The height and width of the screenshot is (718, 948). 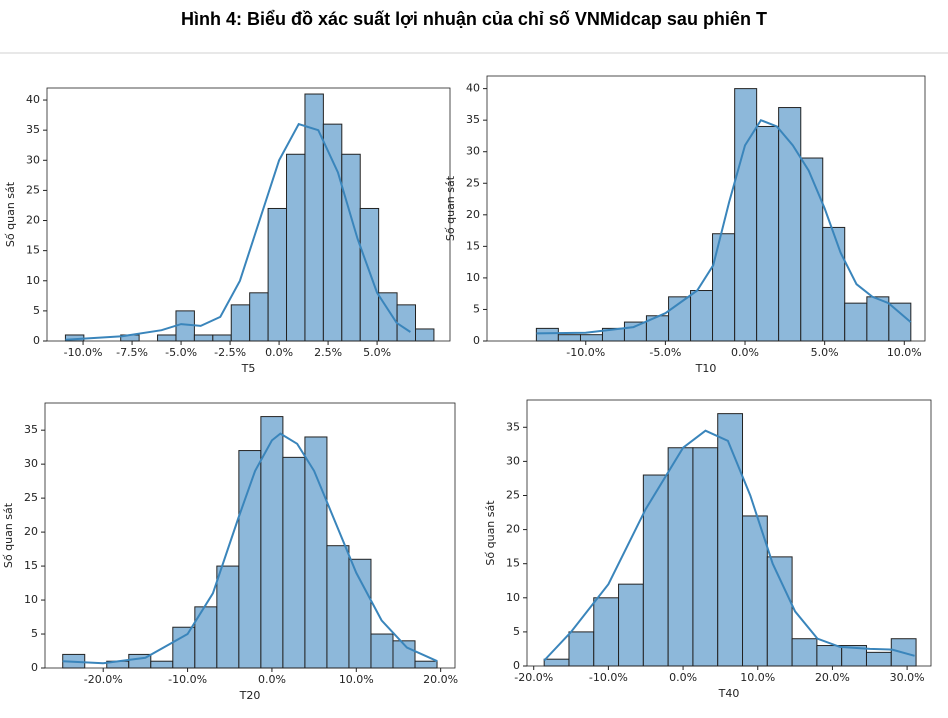 What do you see at coordinates (230, 352) in the screenshot?
I see `x-tick-label: -2.5%` at bounding box center [230, 352].